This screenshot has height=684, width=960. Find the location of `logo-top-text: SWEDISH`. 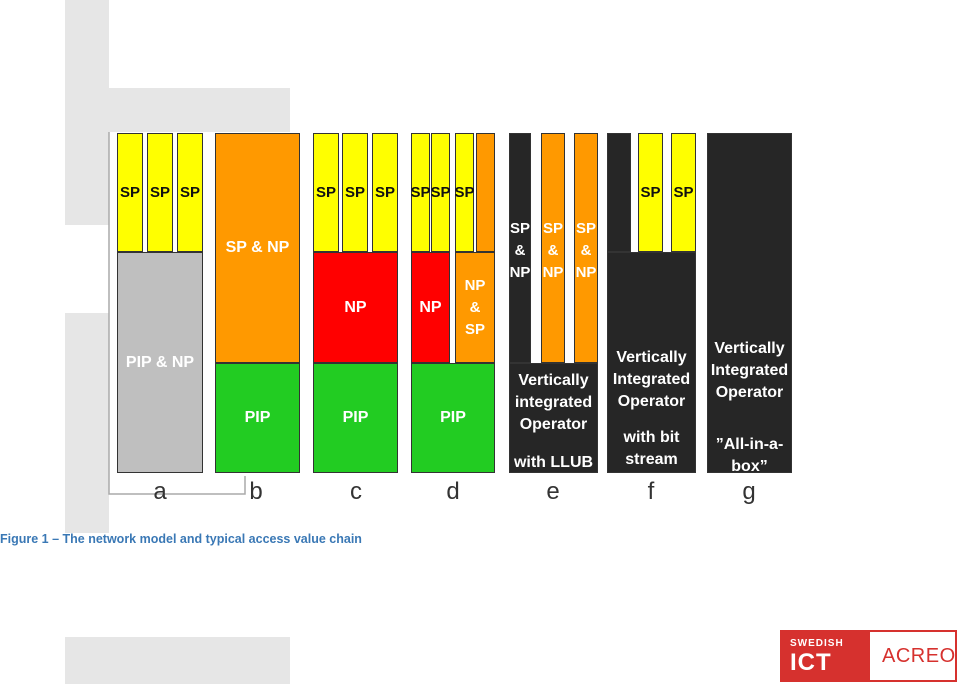

logo-top-text: SWEDISH is located at coordinates (817, 643).